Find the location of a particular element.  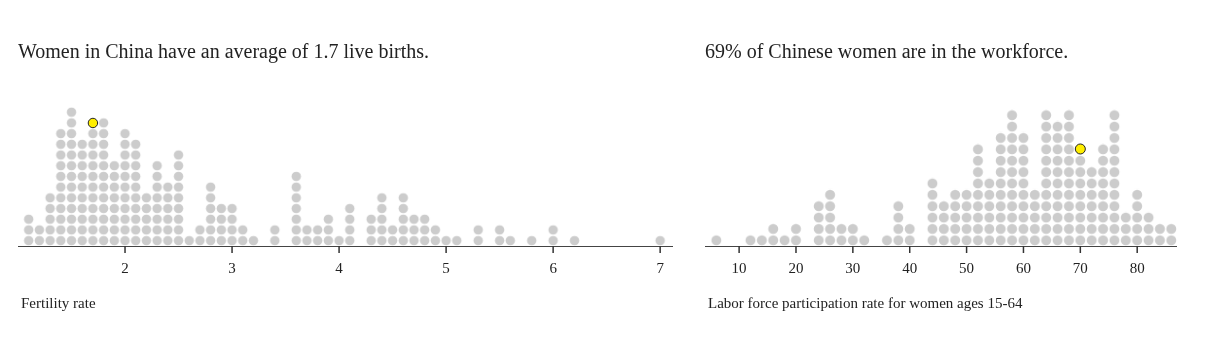

x-tick-label: 50 is located at coordinates (967, 268).